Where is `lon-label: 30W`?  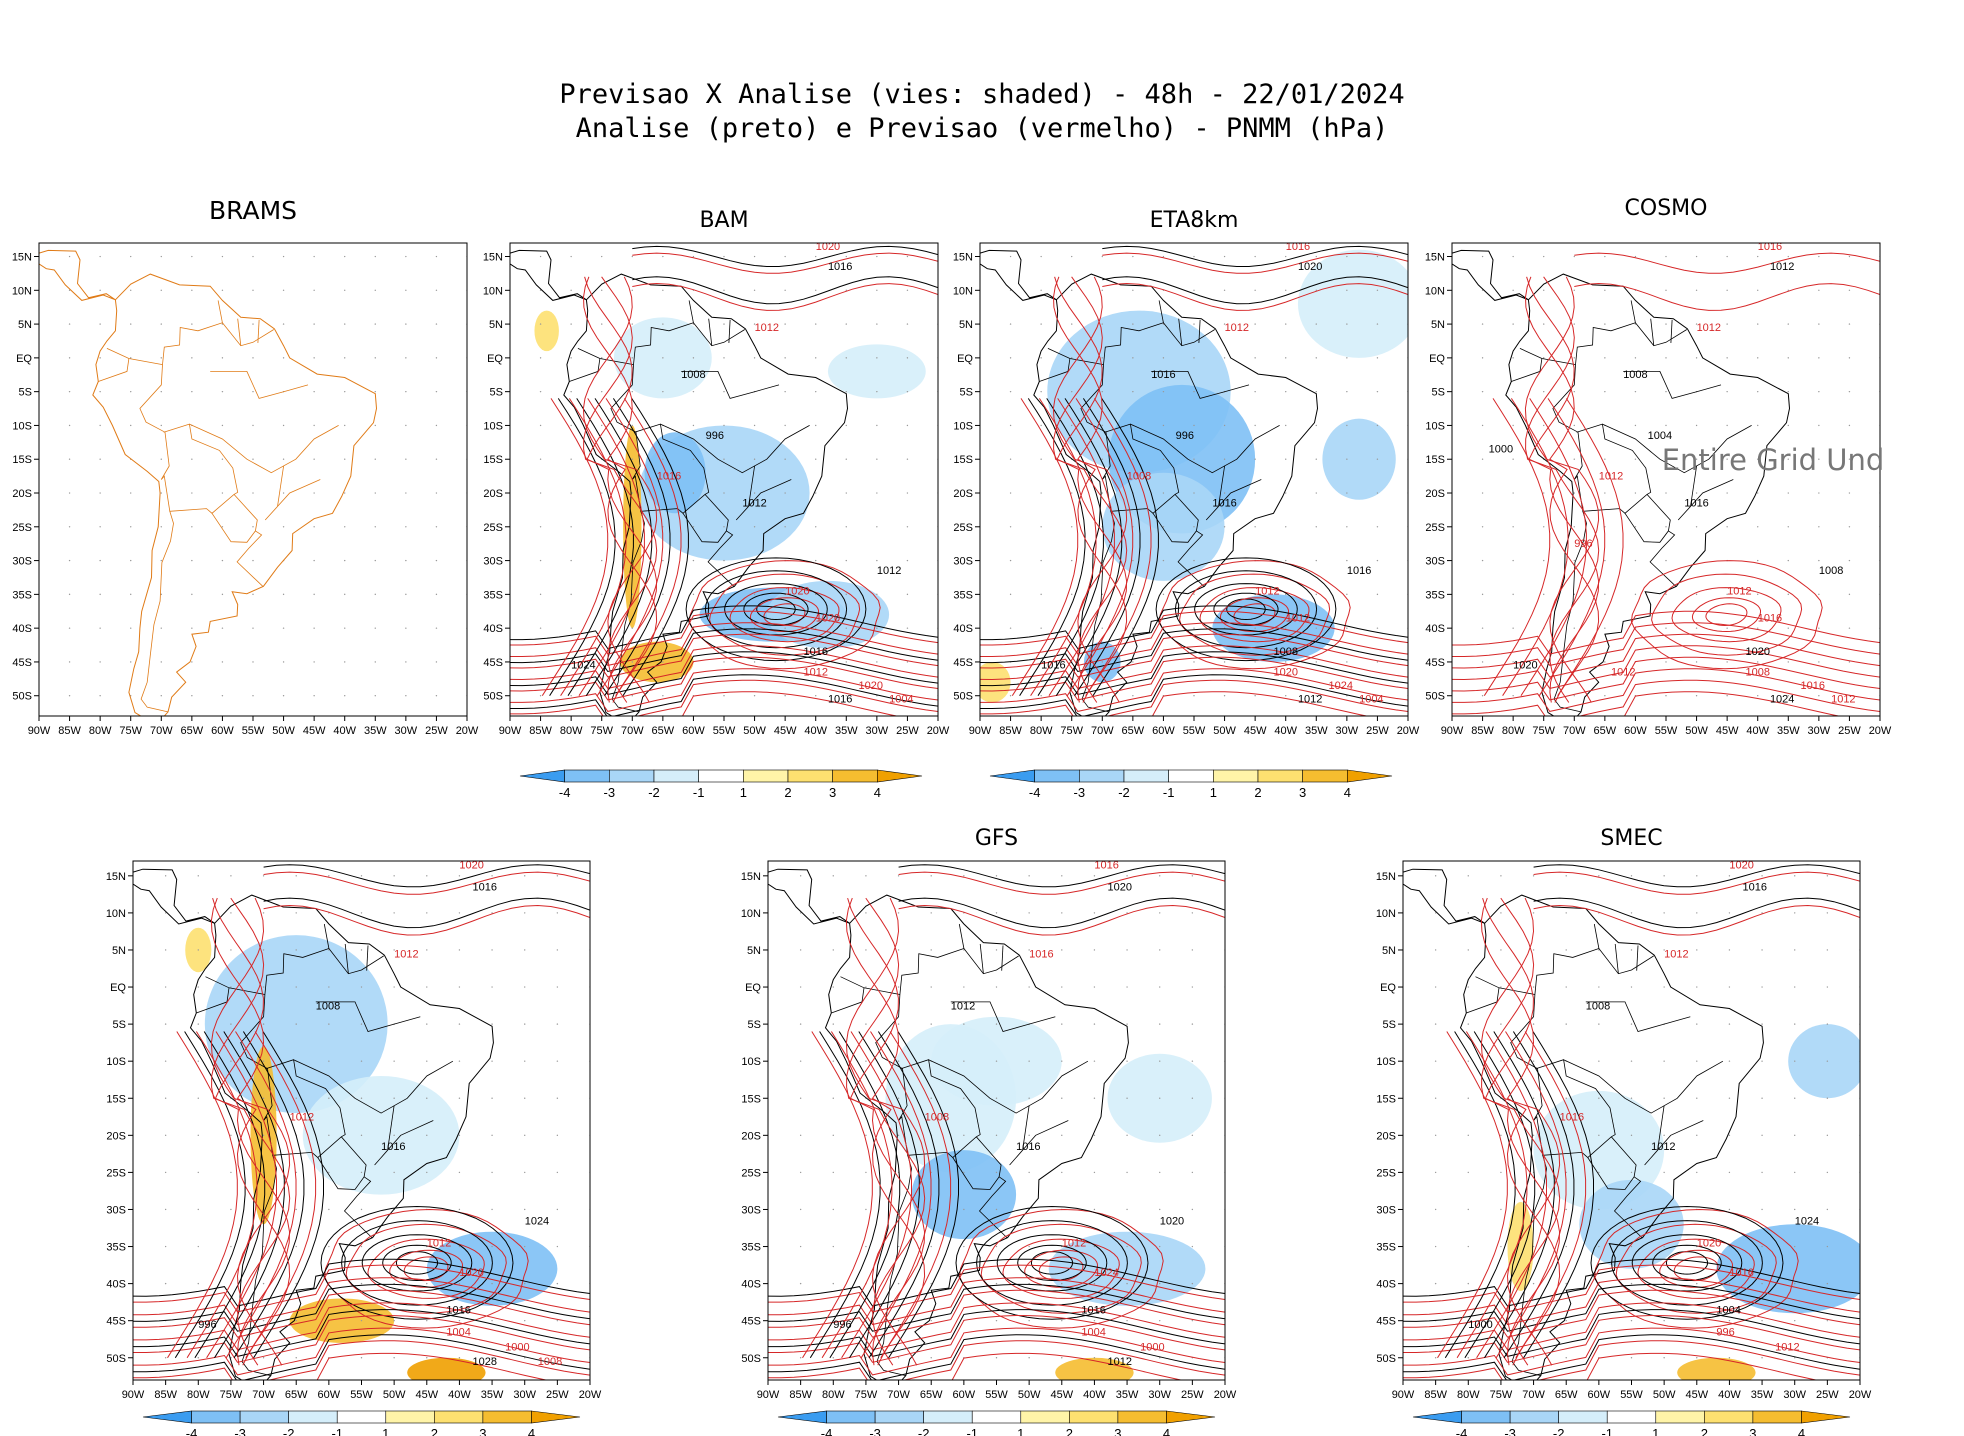 lon-label: 30W is located at coordinates (1794, 1395).